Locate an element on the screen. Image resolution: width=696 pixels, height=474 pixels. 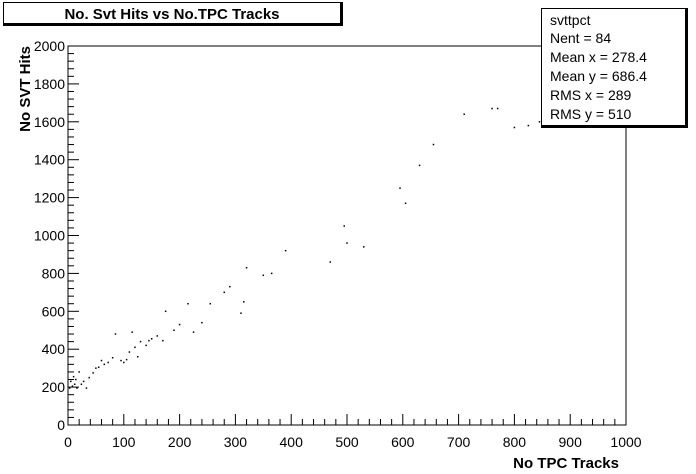
y-tick-label: 2000 is located at coordinates (49, 46).